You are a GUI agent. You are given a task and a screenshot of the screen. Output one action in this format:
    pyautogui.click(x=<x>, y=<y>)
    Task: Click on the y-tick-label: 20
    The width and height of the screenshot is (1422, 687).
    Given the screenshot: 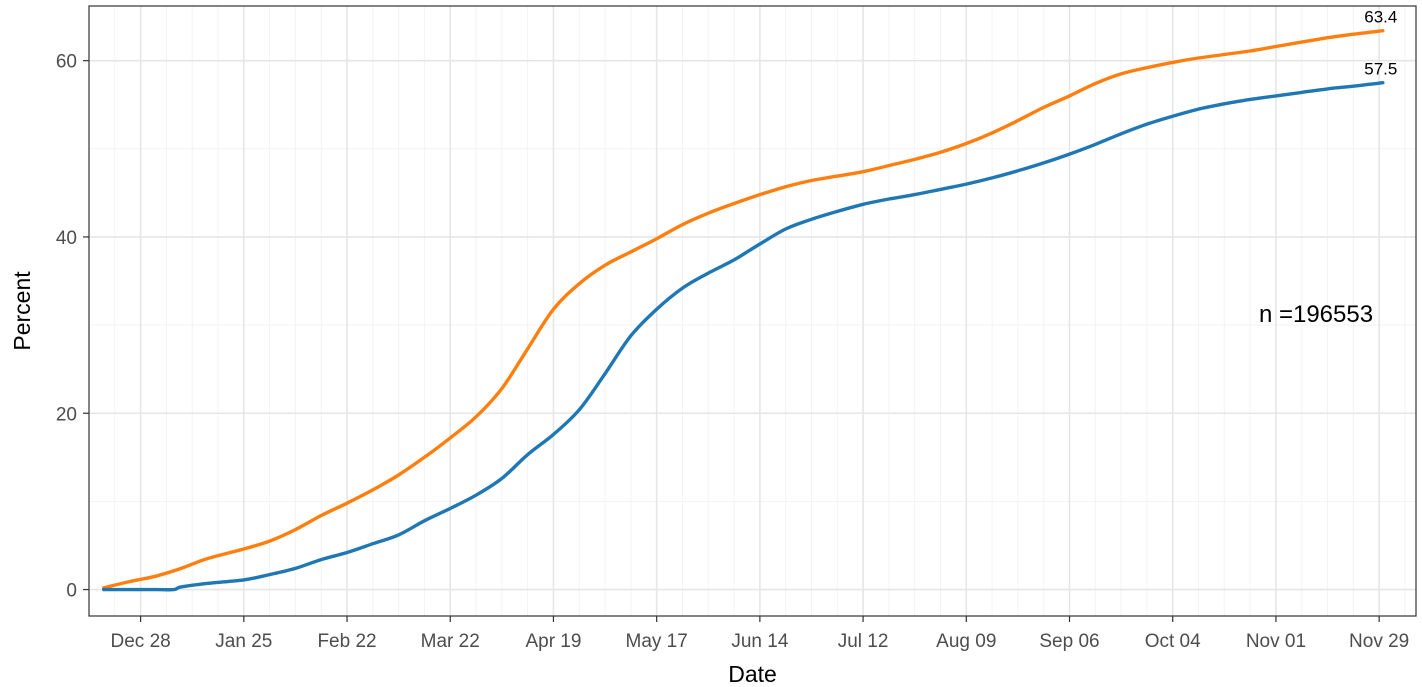 What is the action you would take?
    pyautogui.click(x=66, y=414)
    